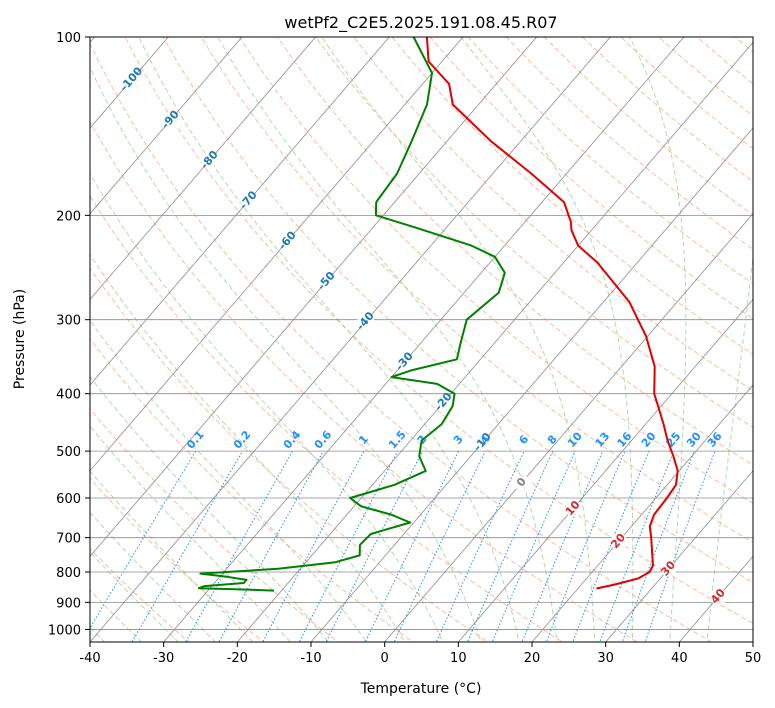 This screenshot has height=708, width=775. What do you see at coordinates (68, 573) in the screenshot?
I see `y-tick-label: 800` at bounding box center [68, 573].